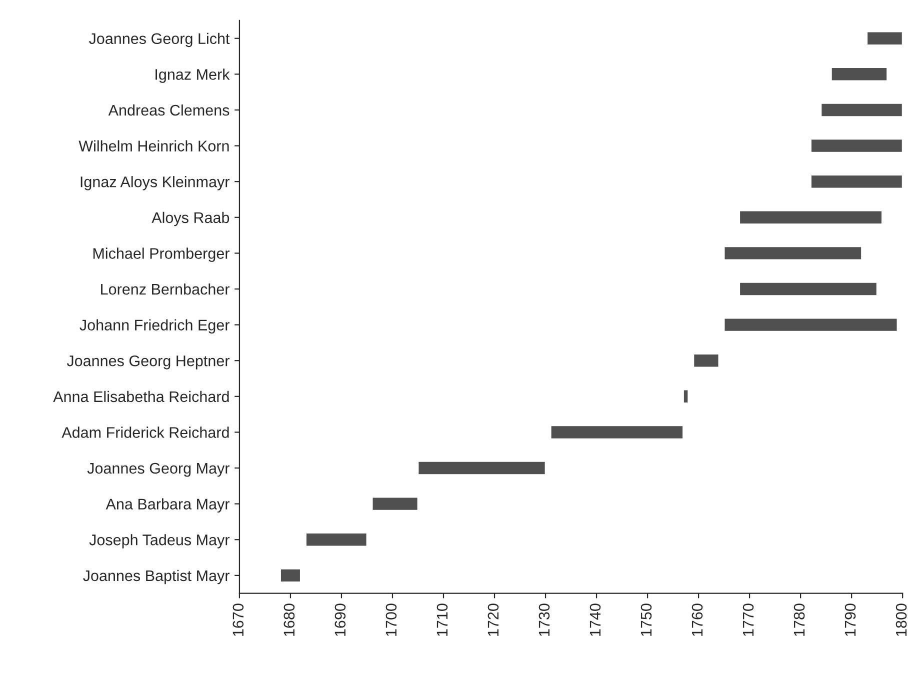 The width and height of the screenshot is (921, 682). I want to click on y-tick-label: Aloys Raab, so click(191, 219).